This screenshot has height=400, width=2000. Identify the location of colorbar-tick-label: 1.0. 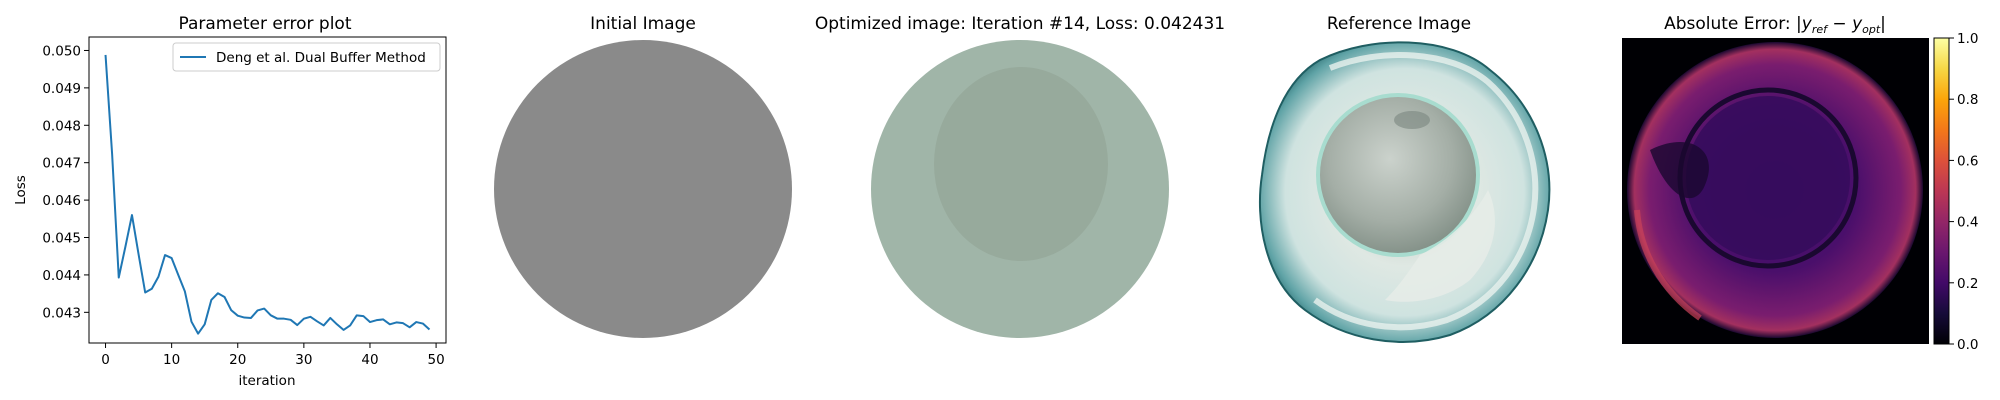
(1967, 39).